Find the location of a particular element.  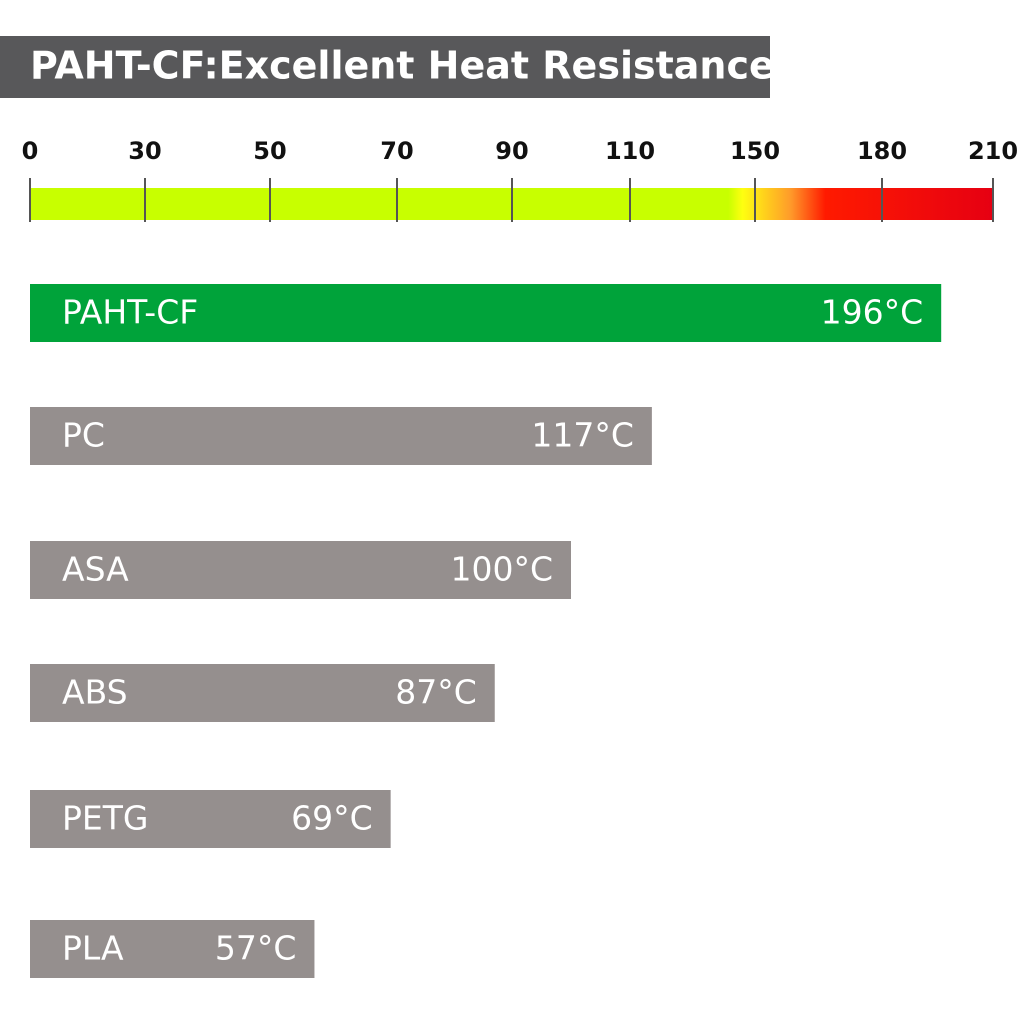

title-box is located at coordinates (385, 67).